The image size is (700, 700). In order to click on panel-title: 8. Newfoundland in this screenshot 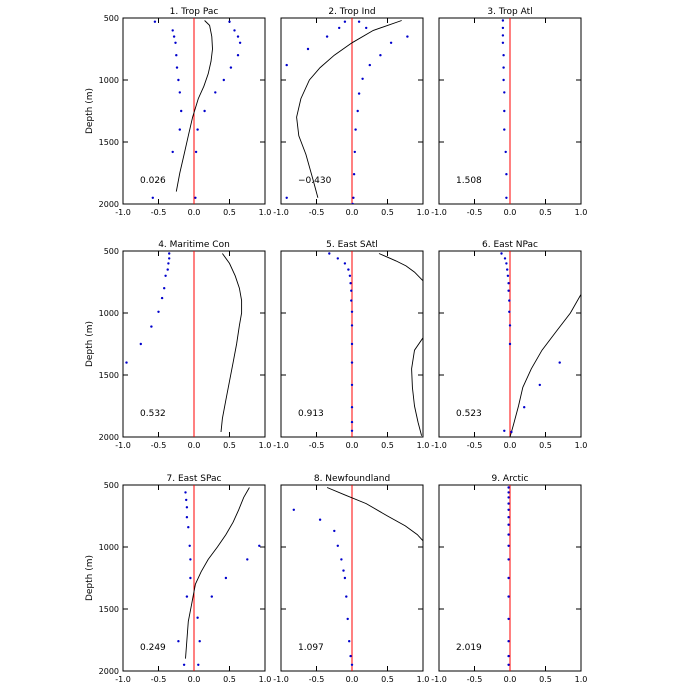, I will do `click(352, 479)`.